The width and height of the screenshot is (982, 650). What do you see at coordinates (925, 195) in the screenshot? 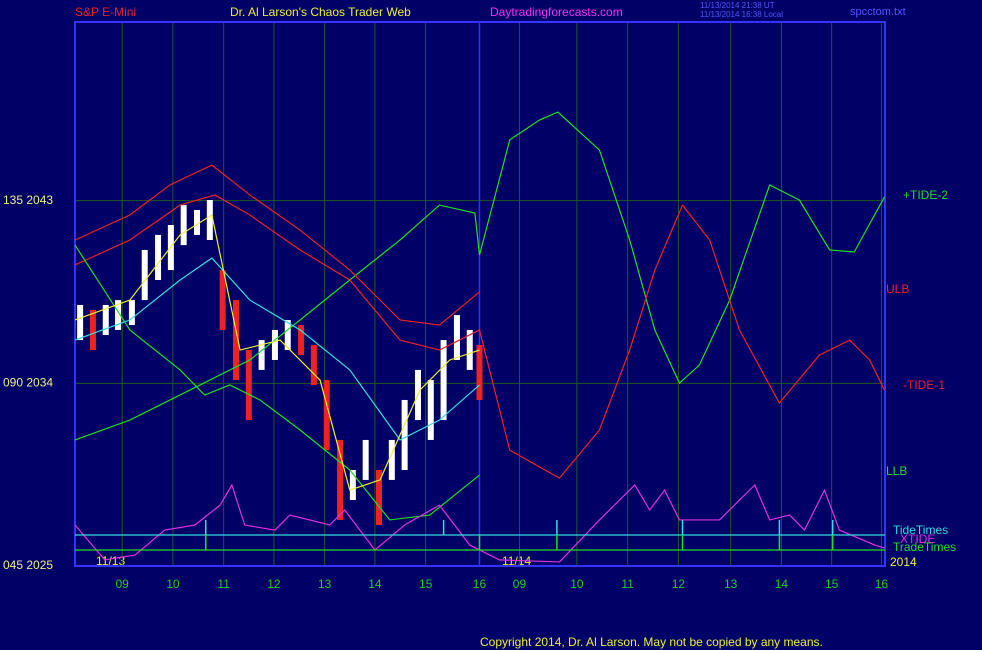
I see `series-label: +TIDE-2` at bounding box center [925, 195].